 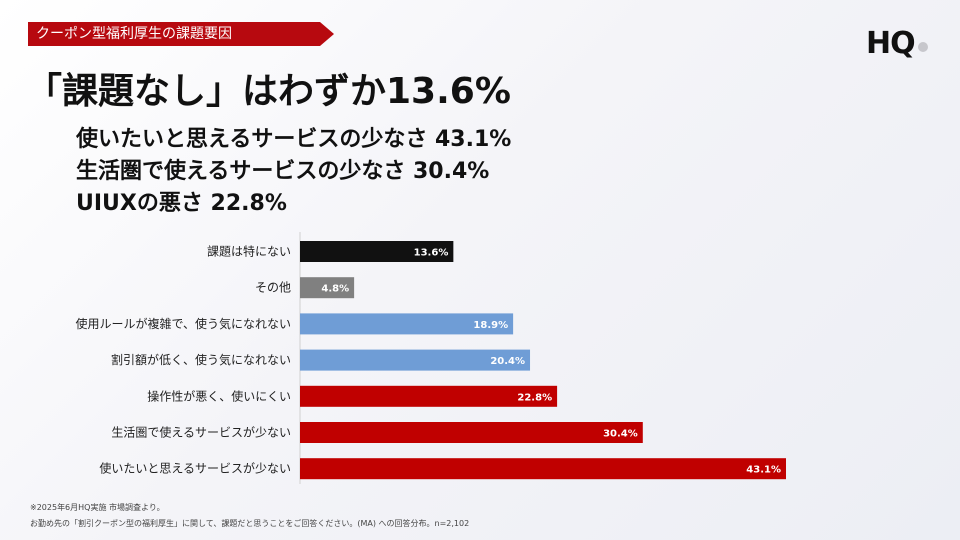 I want to click on category-label: その他, so click(x=273, y=288).